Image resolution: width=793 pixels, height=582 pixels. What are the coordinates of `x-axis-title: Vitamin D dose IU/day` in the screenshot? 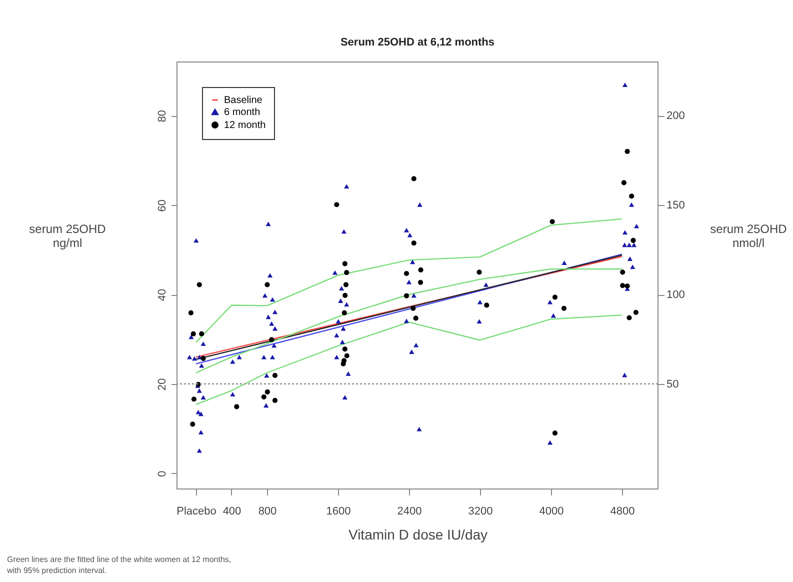 It's located at (418, 534).